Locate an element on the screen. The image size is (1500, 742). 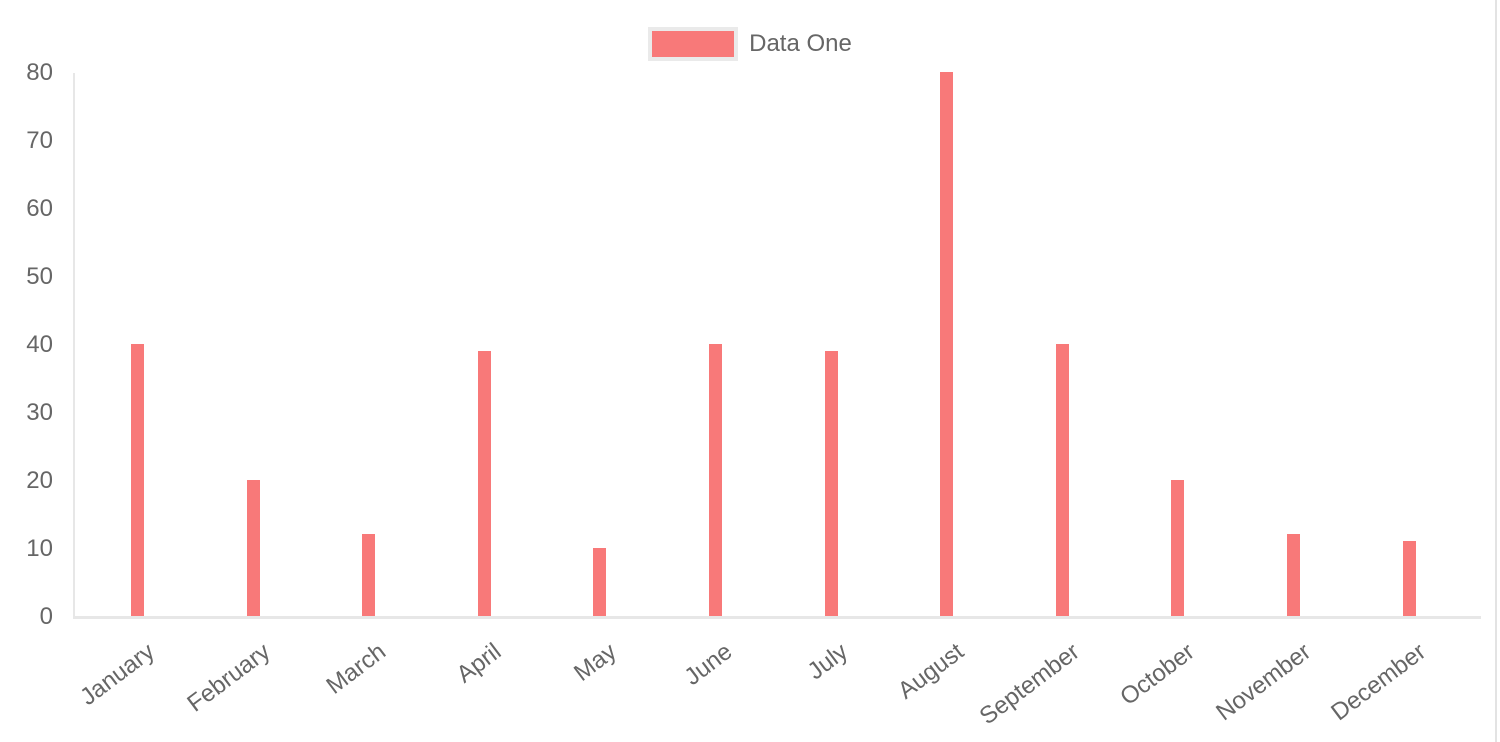
bar-august is located at coordinates (947, 344).